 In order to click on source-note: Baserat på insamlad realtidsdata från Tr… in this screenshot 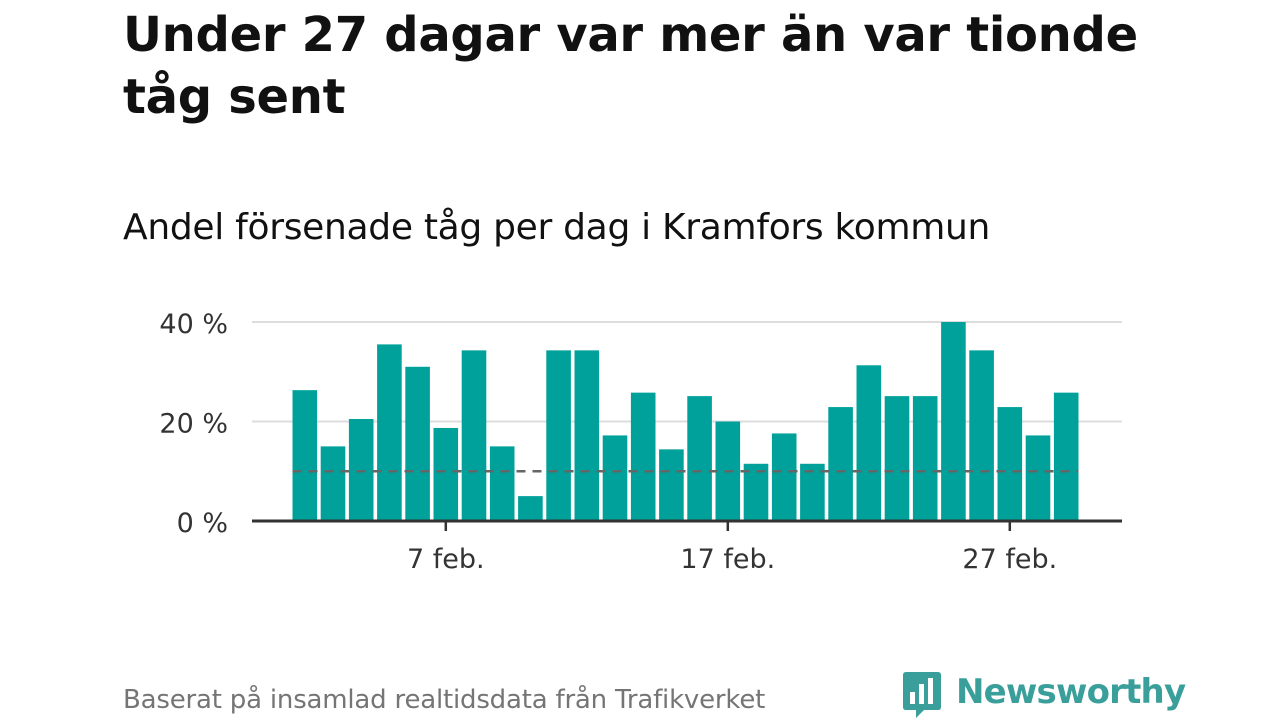, I will do `click(444, 700)`.